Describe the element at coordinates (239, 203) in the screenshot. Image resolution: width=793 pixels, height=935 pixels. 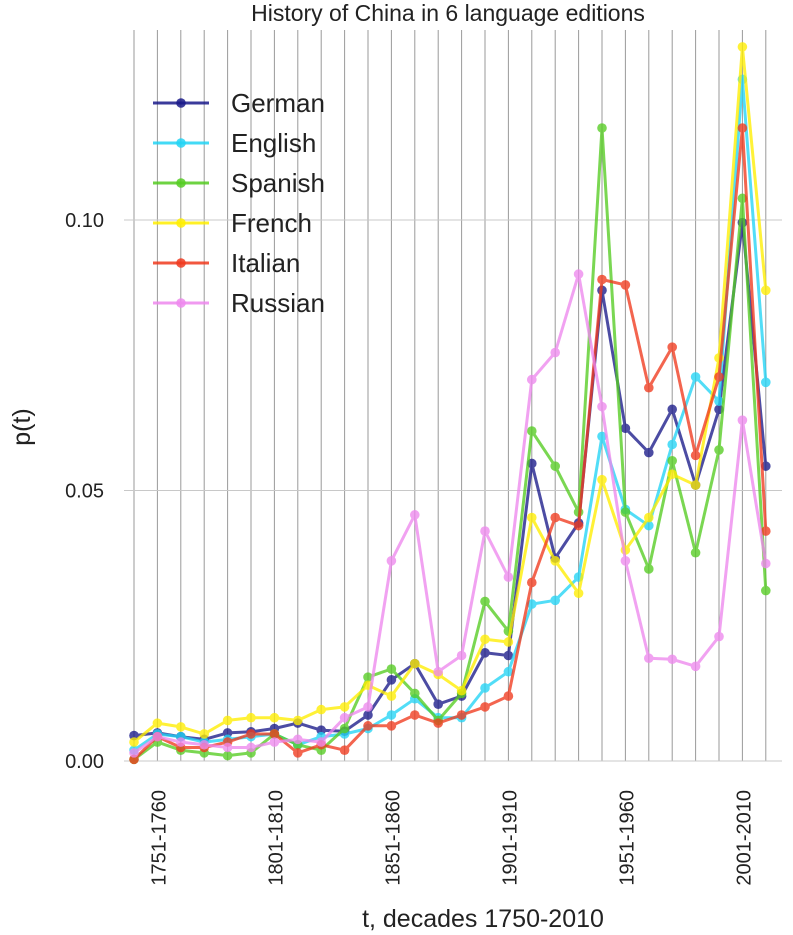
I see `legend: German English Spanish French Italian Russian` at that location.